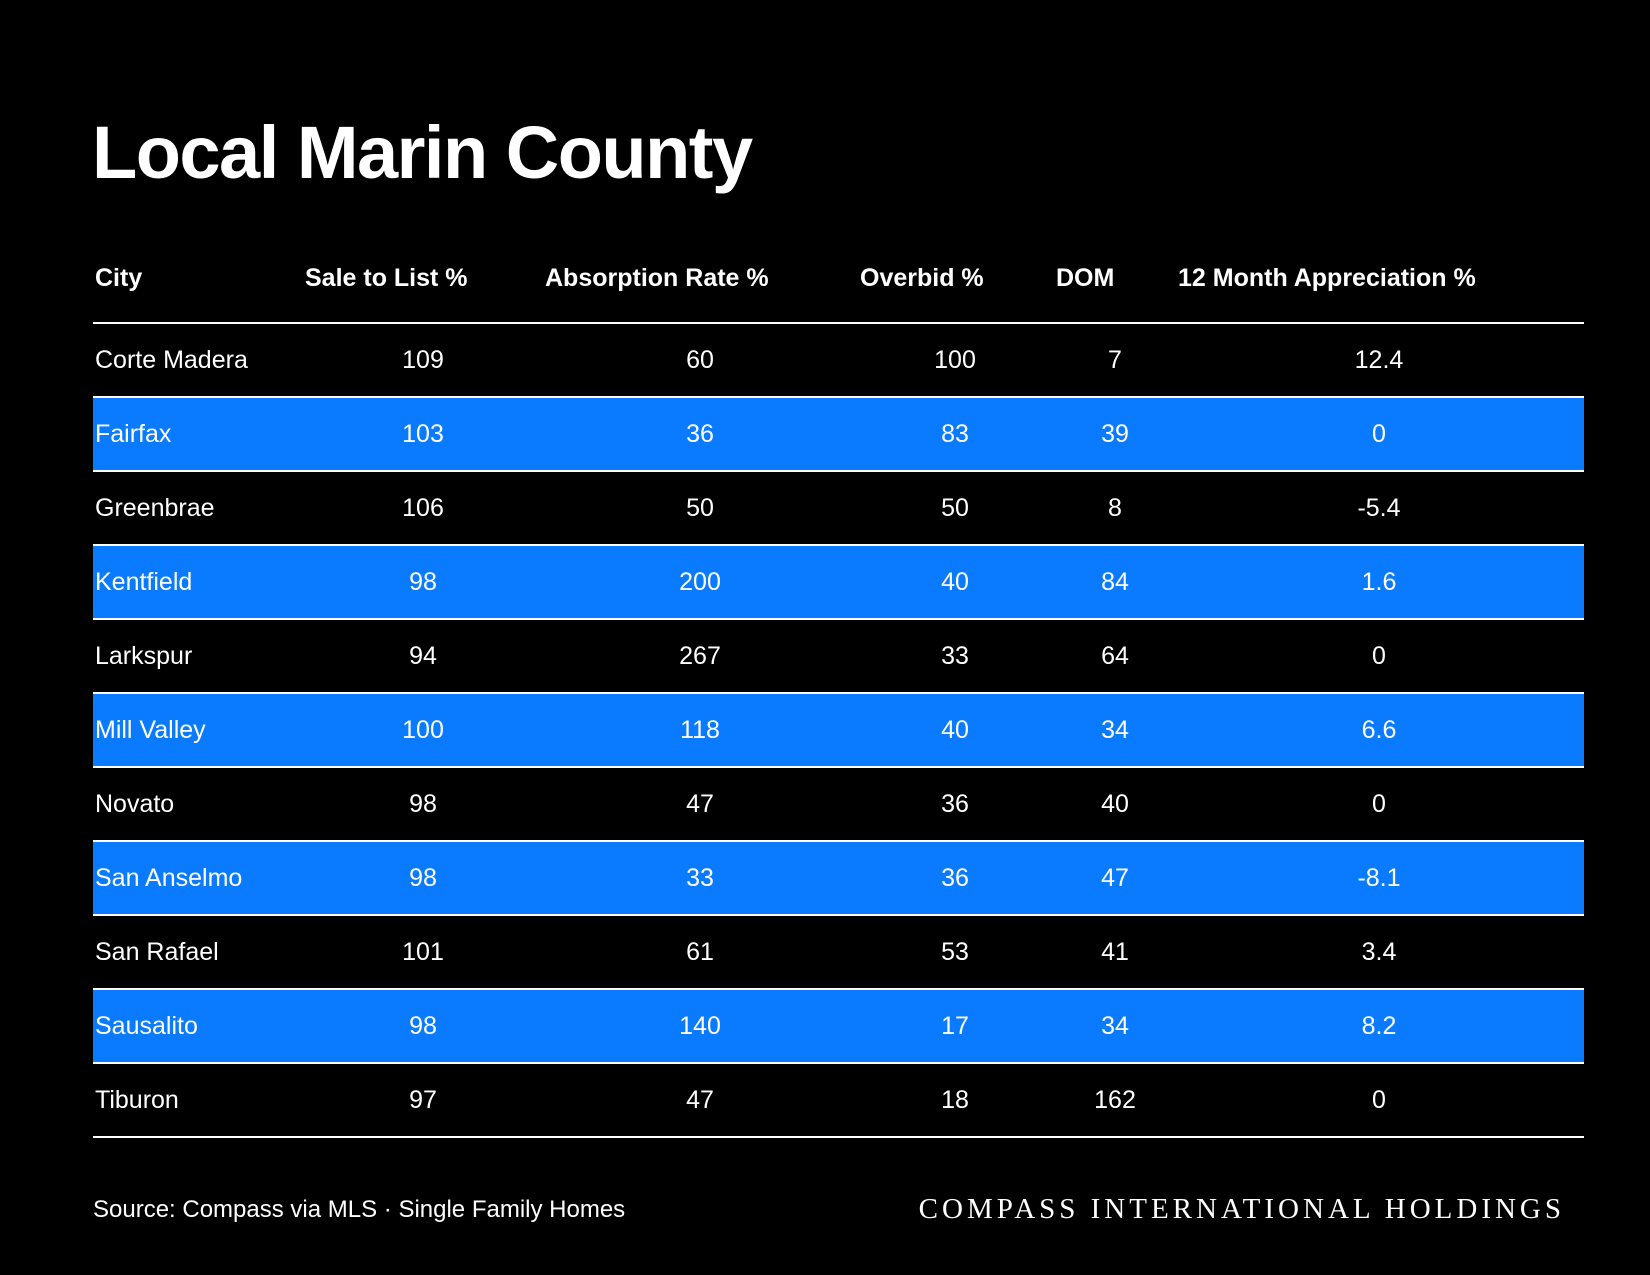 Image resolution: width=1650 pixels, height=1275 pixels. Describe the element at coordinates (955, 656) in the screenshot. I see `cell-overbid: 33` at that location.